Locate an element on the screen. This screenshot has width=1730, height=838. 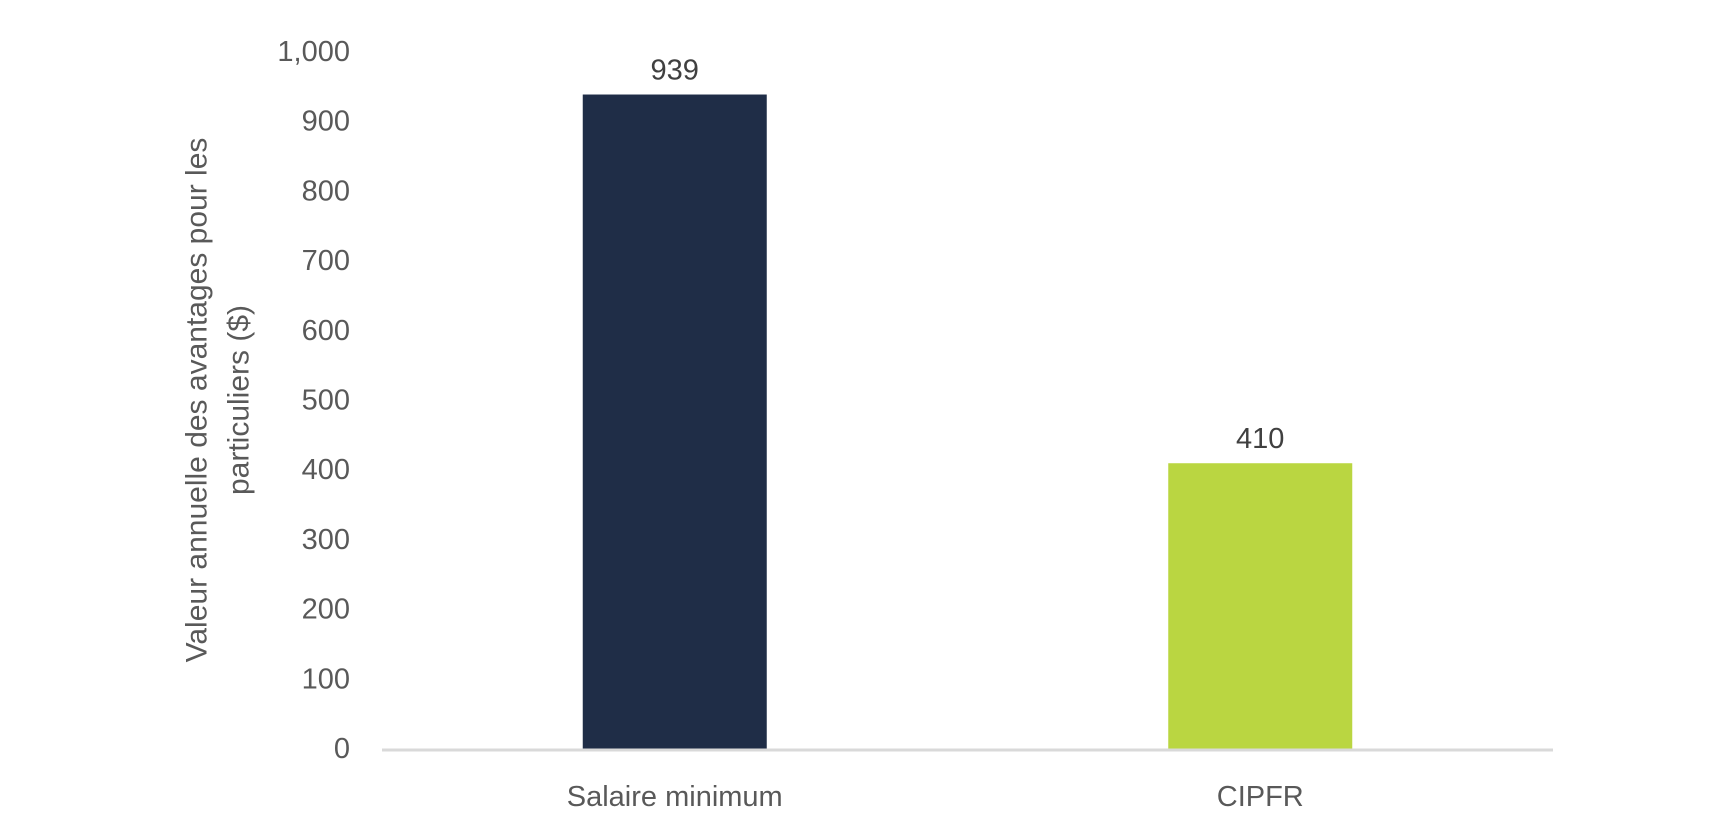
y-axis-tick-labels: 0 100 200 300 400 500 600 700 800 900 1,000 is located at coordinates (313, 400).